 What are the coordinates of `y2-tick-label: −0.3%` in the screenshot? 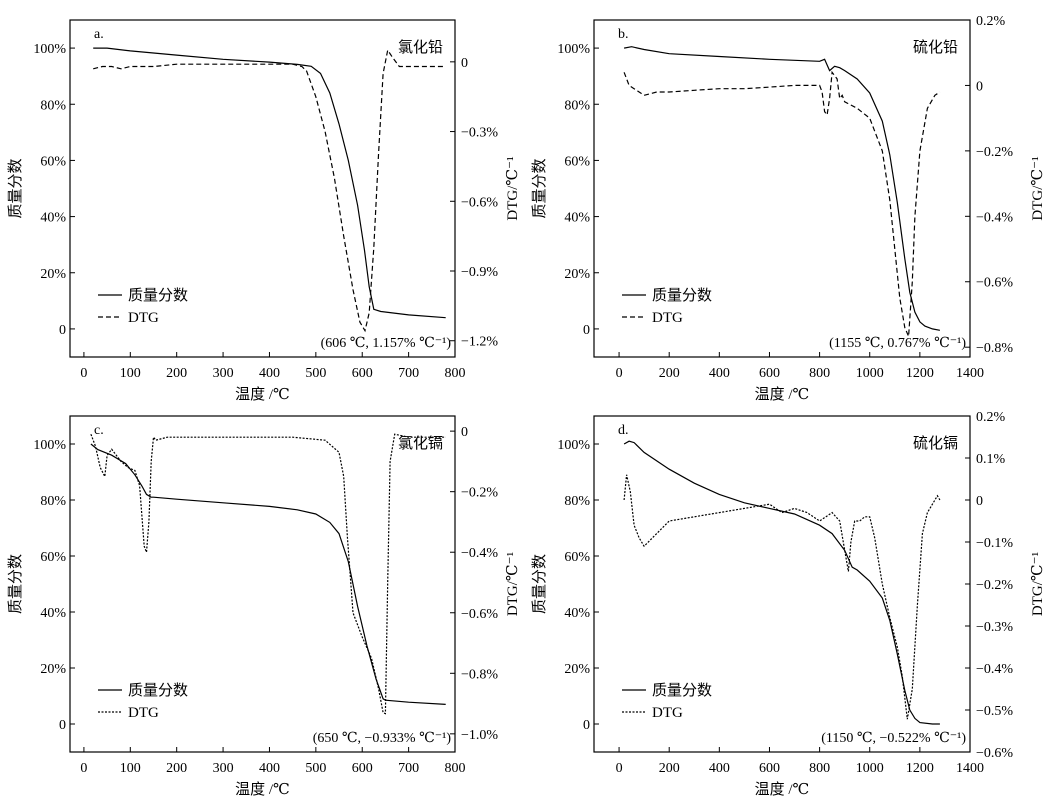 It's located at (994, 627).